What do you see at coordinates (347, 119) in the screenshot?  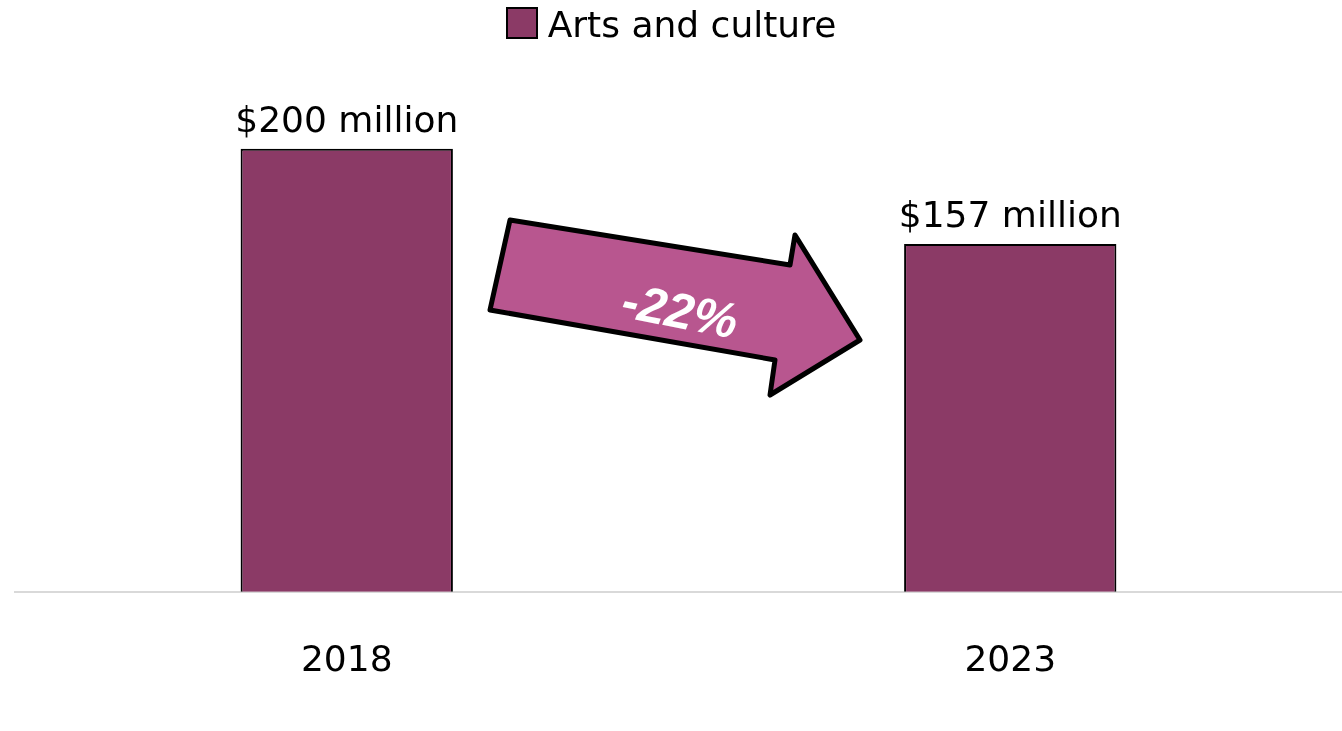 I see `data-label: $200 million` at bounding box center [347, 119].